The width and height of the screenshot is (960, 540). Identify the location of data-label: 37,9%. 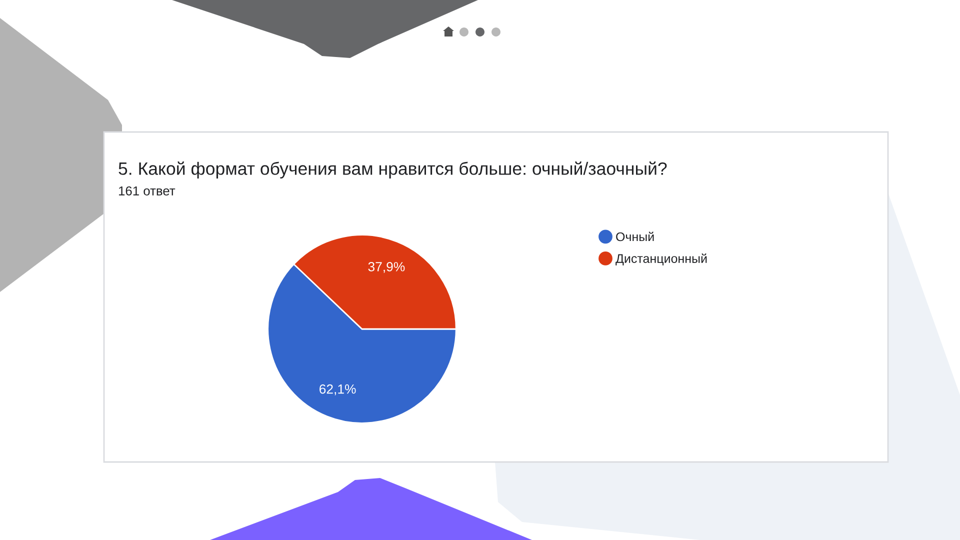
(386, 267).